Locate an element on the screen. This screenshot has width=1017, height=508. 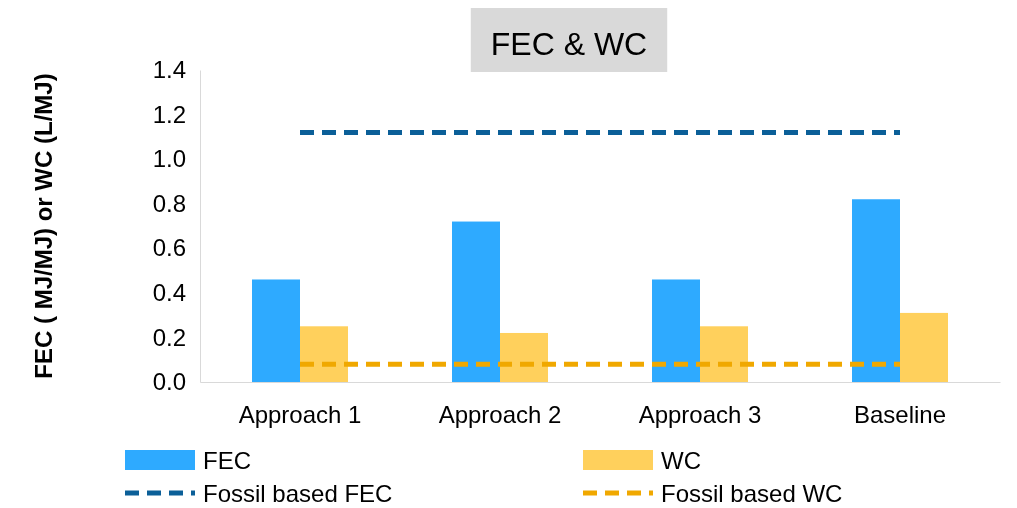
legend-label: FEC is located at coordinates (227, 460).